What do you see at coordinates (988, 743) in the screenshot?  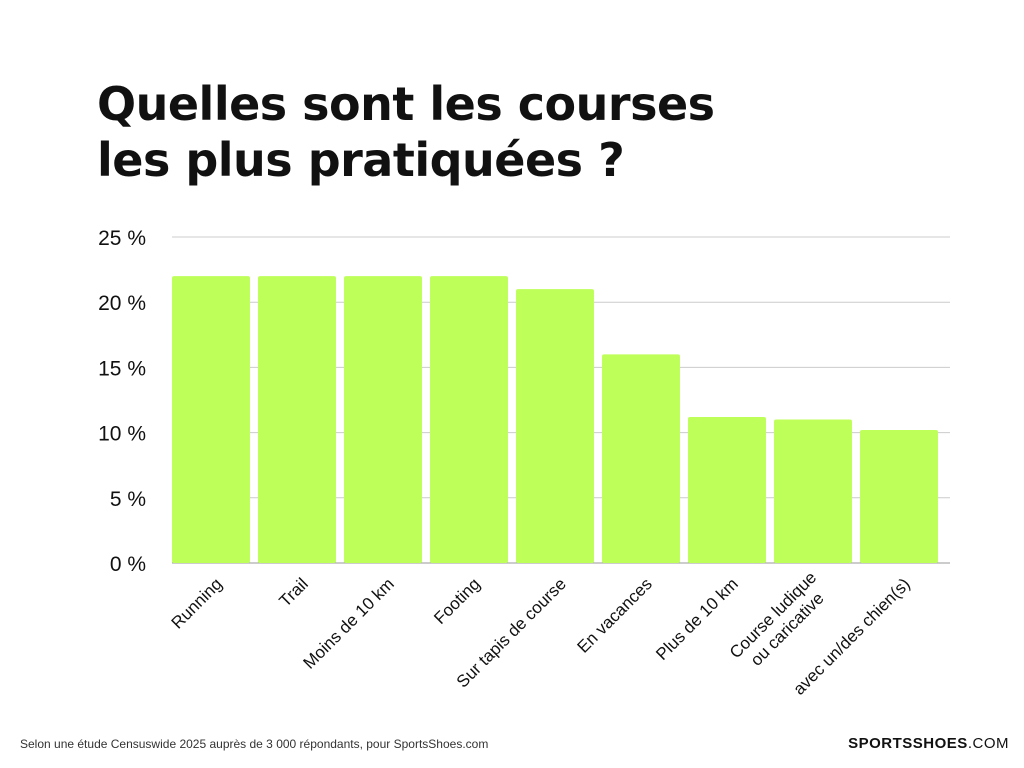 I see `brand-logo-light: .COM` at bounding box center [988, 743].